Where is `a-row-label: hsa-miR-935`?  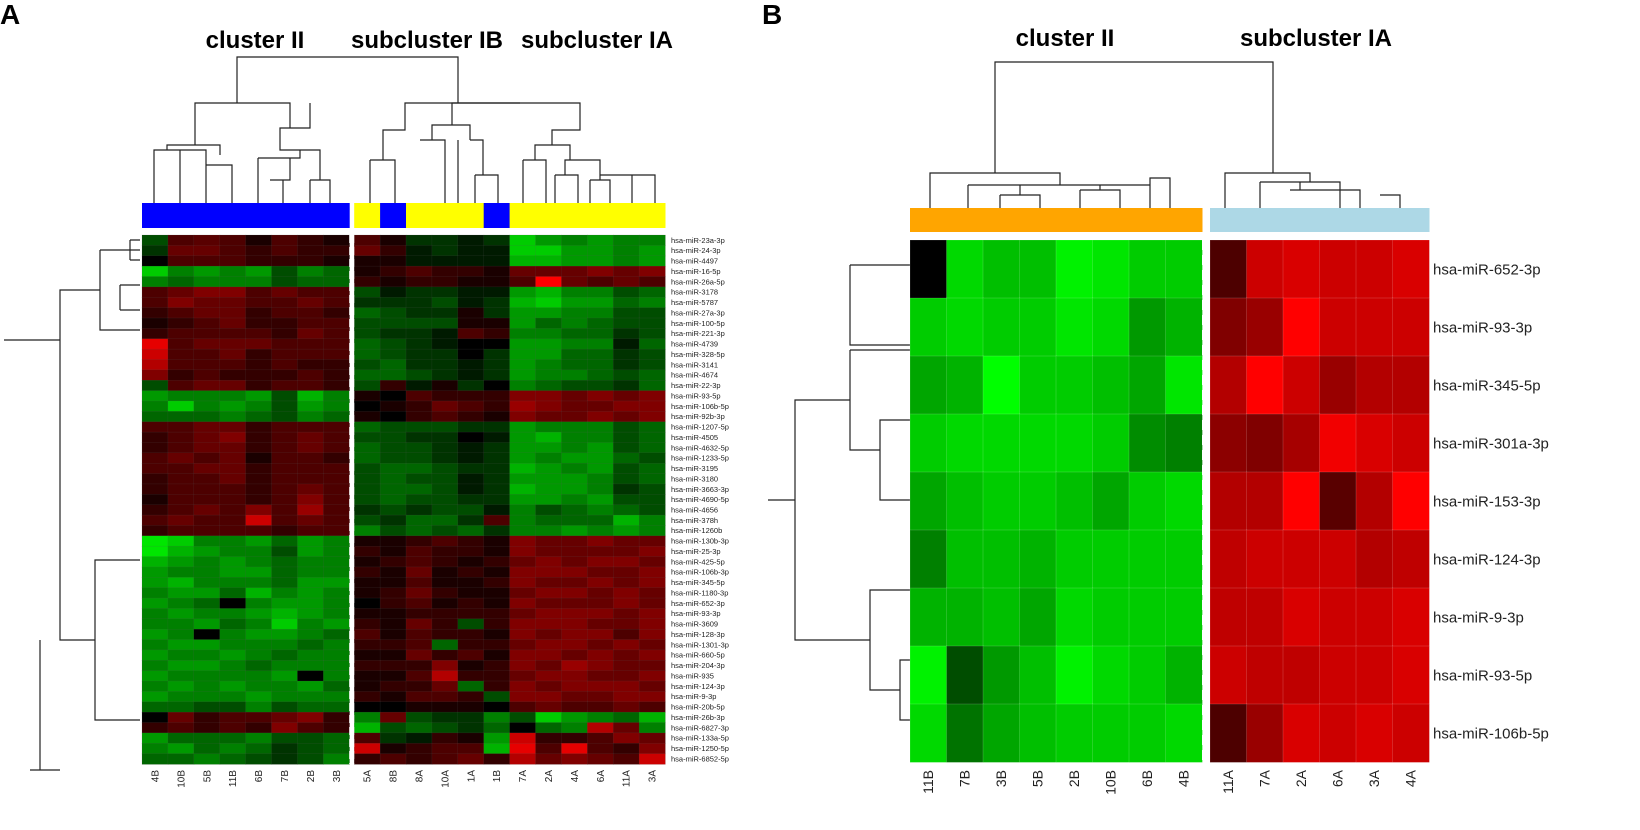
a-row-label: hsa-miR-935 is located at coordinates (692, 675).